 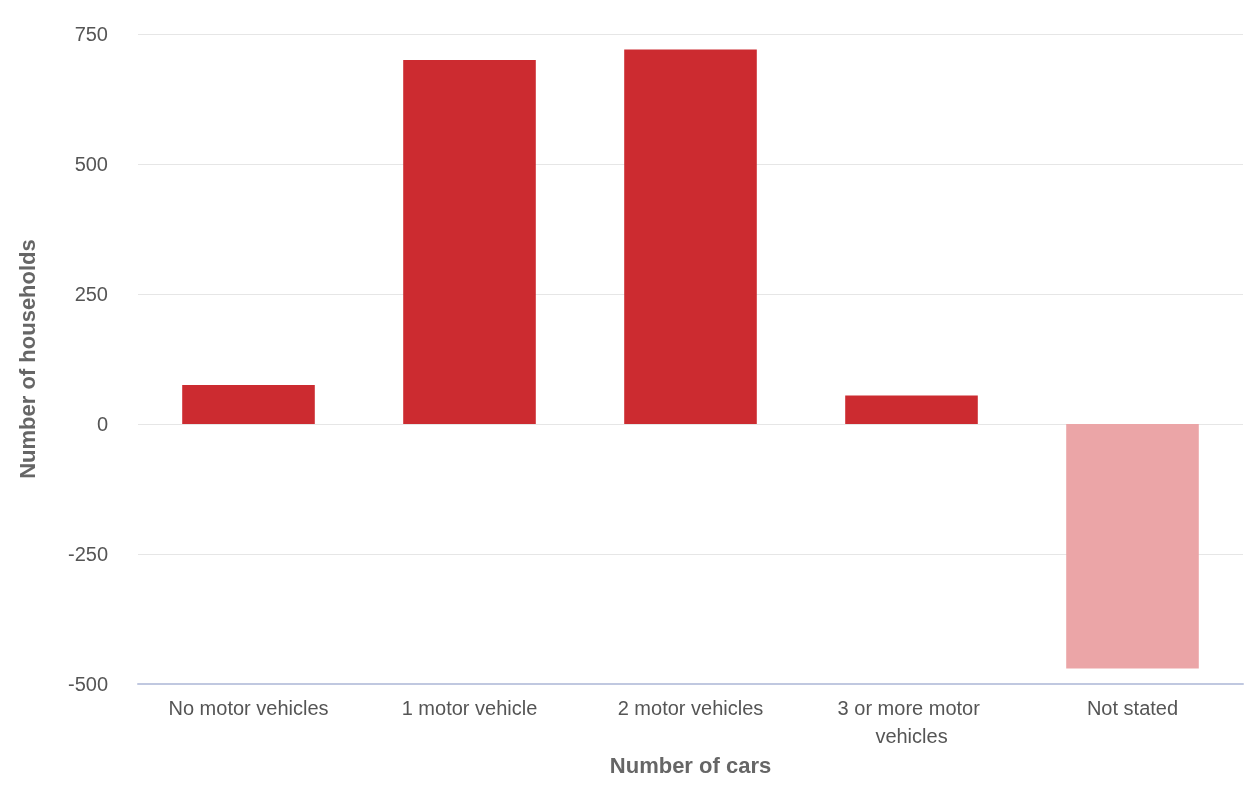 I want to click on x-tick-label: 3 or more motor vehicles, so click(x=911, y=722).